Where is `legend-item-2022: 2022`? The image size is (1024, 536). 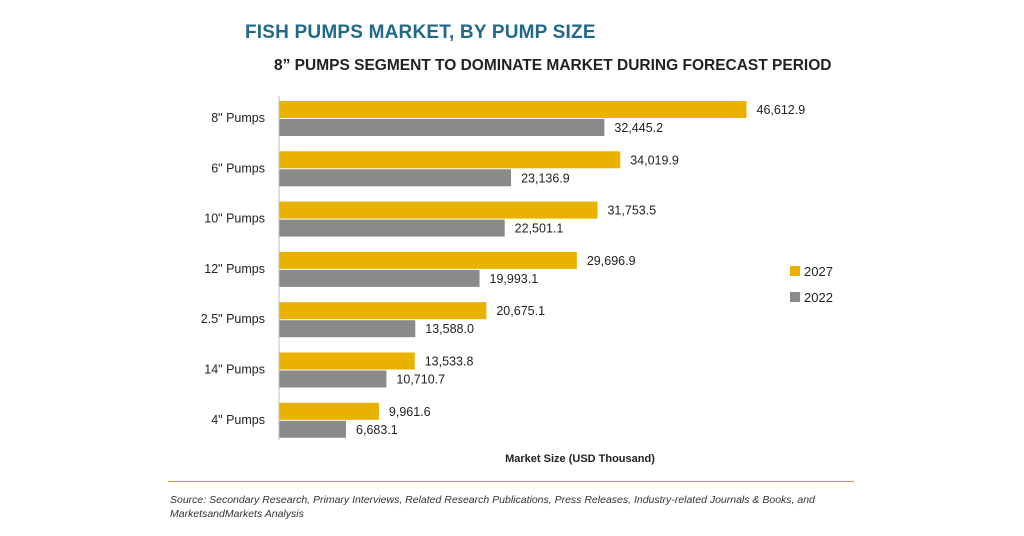
legend-item-2022: 2022 is located at coordinates (811, 297).